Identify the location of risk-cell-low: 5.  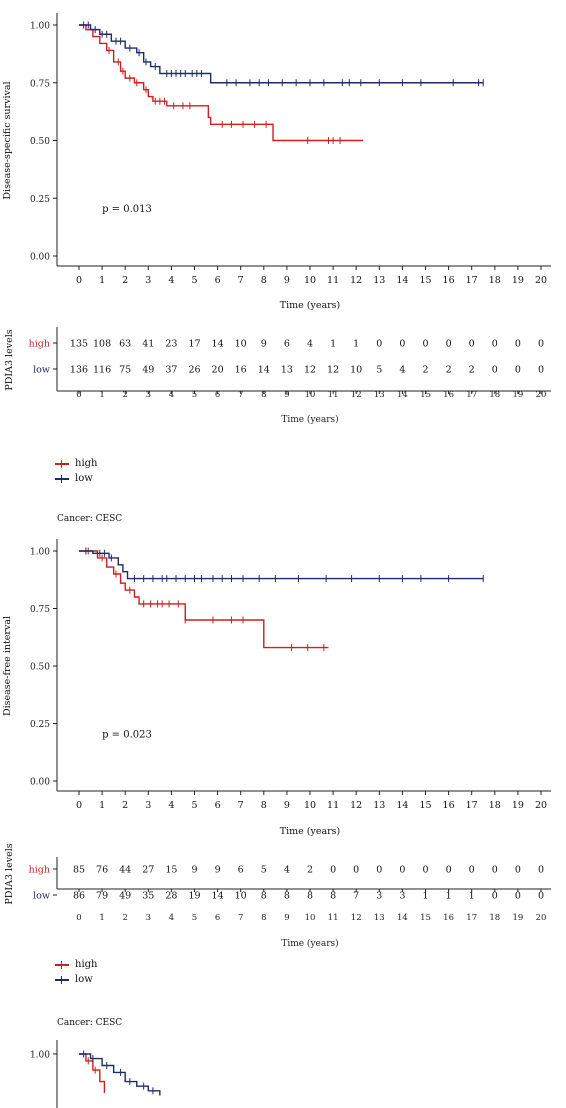
(379, 370).